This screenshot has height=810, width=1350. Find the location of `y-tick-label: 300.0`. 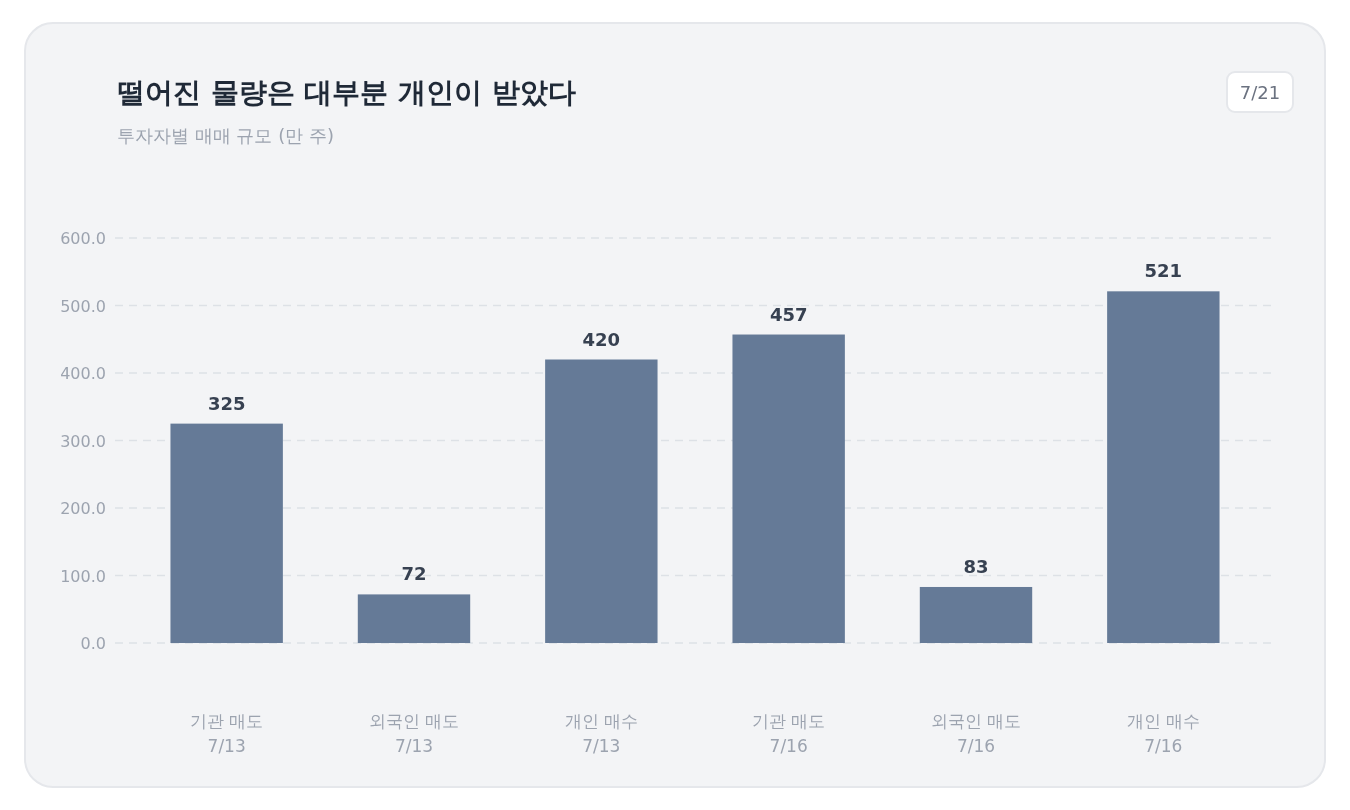

y-tick-label: 300.0 is located at coordinates (83, 441).